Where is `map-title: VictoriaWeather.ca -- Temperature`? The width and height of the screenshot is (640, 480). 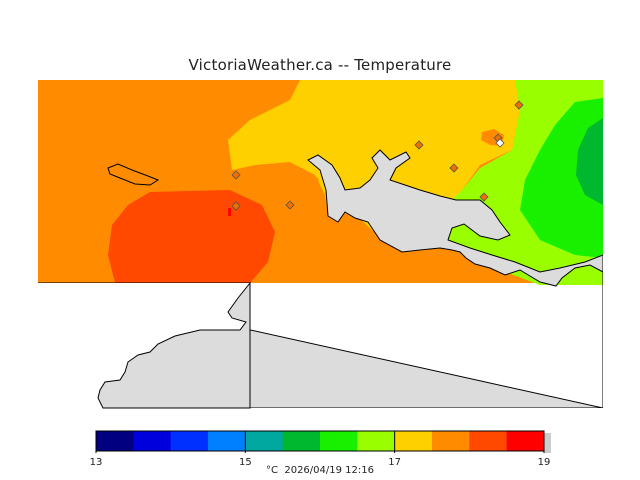 map-title: VictoriaWeather.ca -- Temperature is located at coordinates (320, 65).